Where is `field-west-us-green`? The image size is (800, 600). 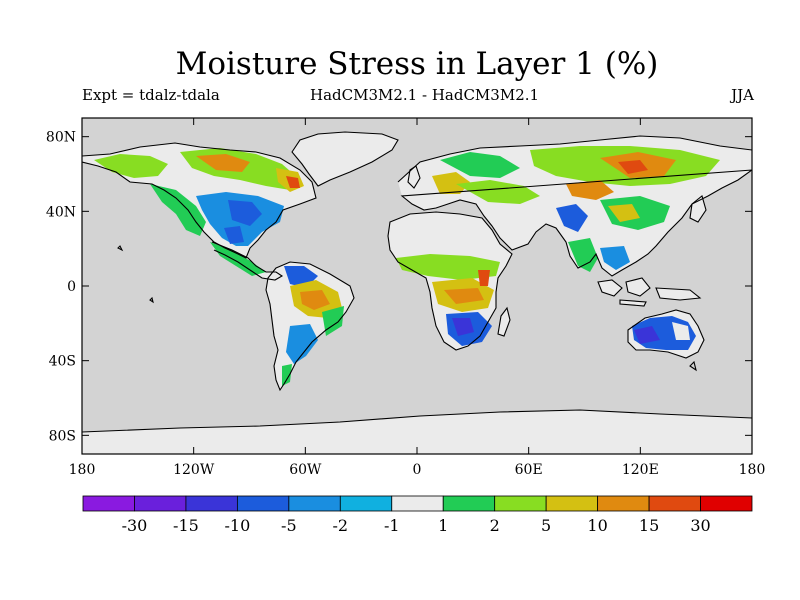 field-west-us-green is located at coordinates (178, 210).